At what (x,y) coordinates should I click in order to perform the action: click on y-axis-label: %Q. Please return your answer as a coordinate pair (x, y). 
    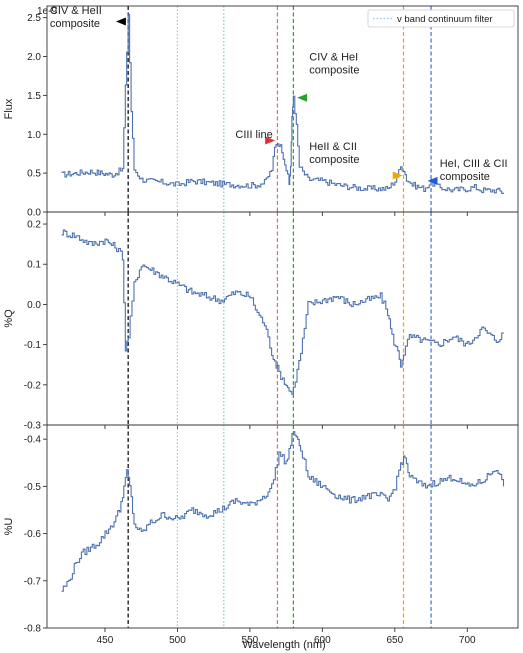
    Looking at the image, I should click on (9, 318).